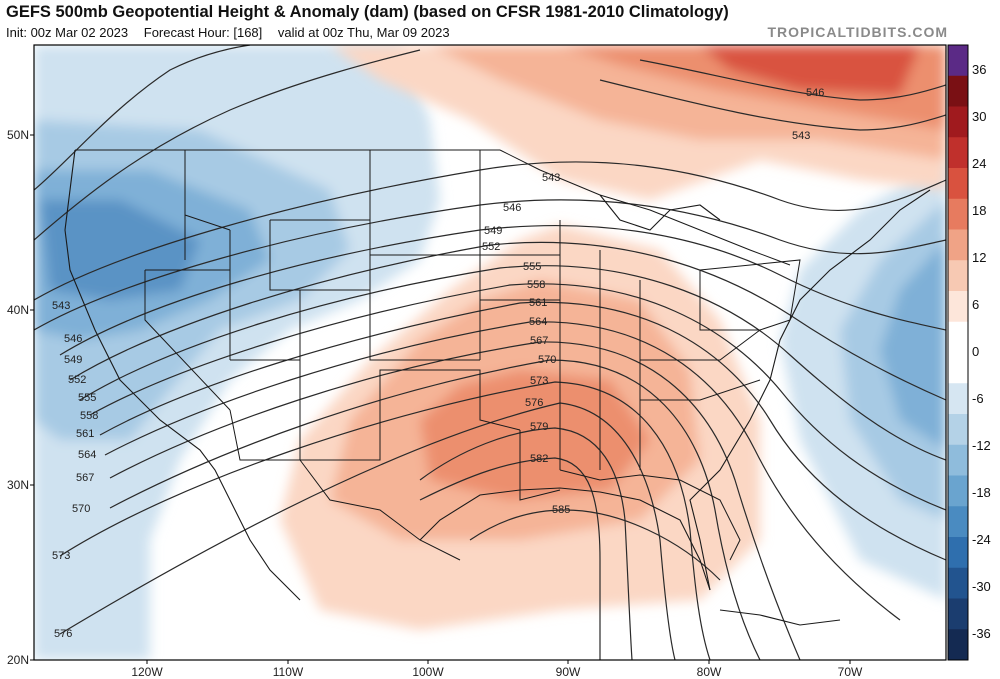 This screenshot has height=679, width=1000. Describe the element at coordinates (979, 210) in the screenshot. I see `colorbar-tick-label: 18` at that location.